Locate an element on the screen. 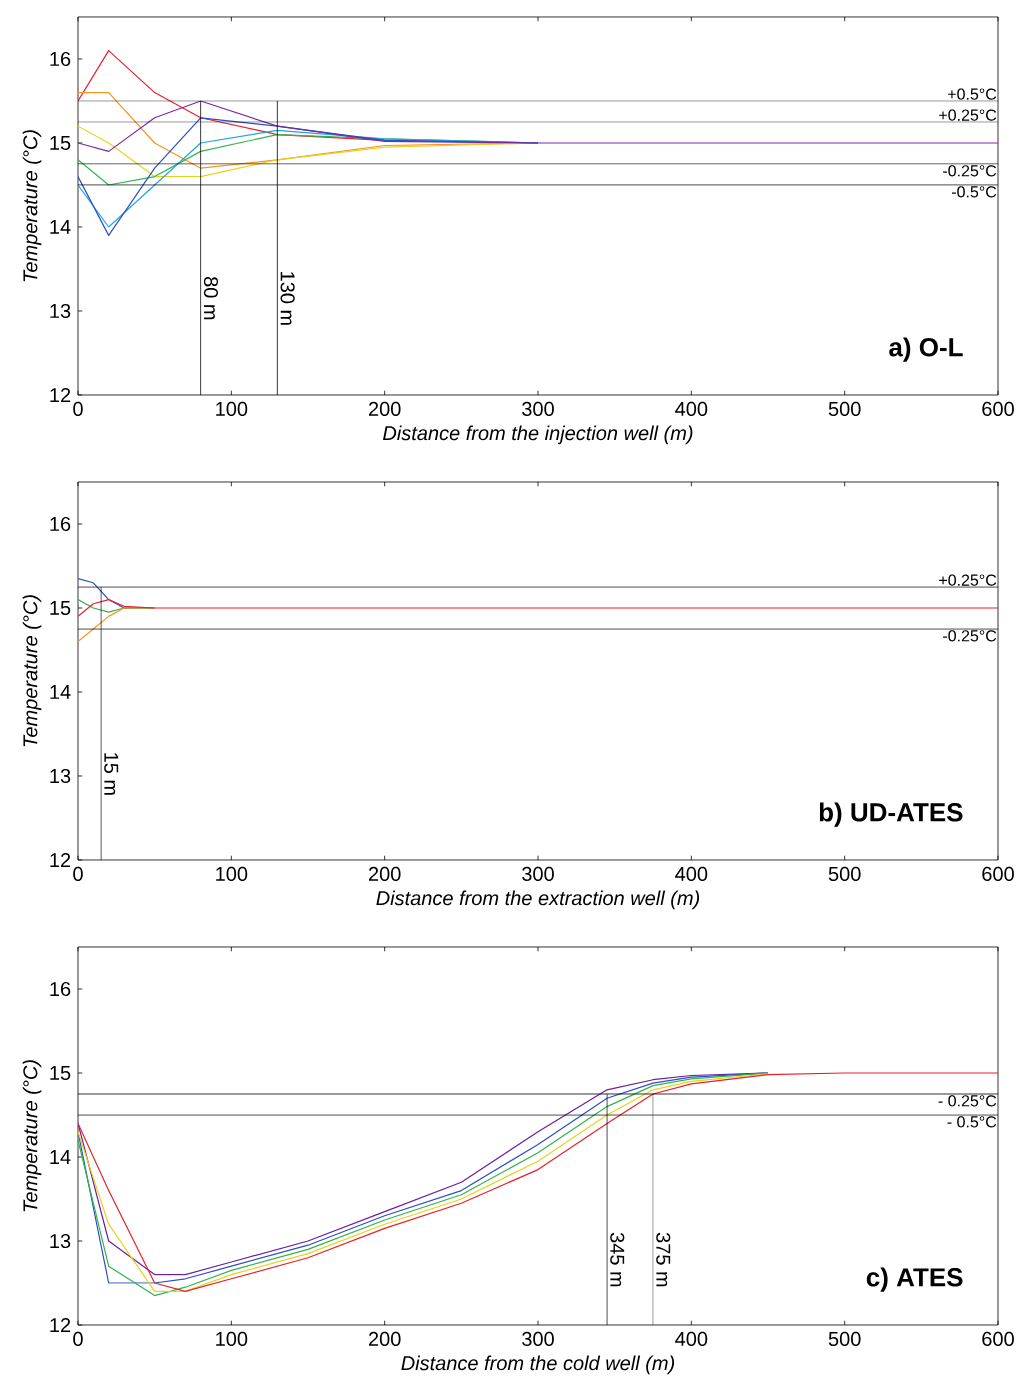 The height and width of the screenshot is (1396, 1033). ref-line-label: 130 m is located at coordinates (287, 298).